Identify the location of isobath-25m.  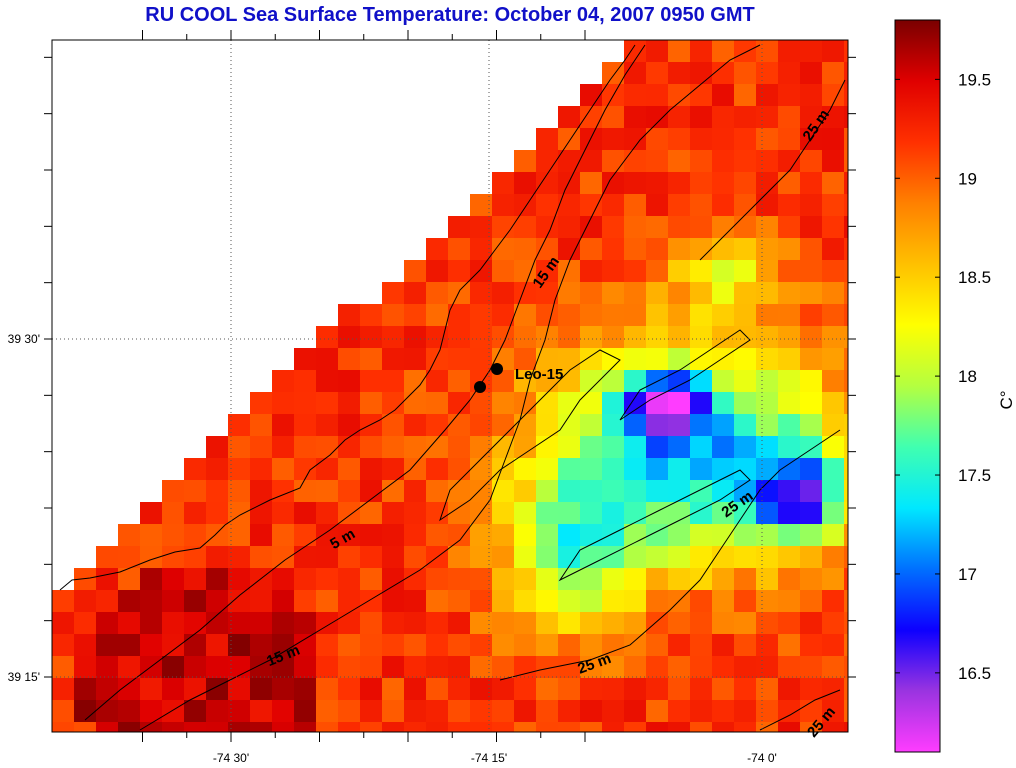
(670, 555).